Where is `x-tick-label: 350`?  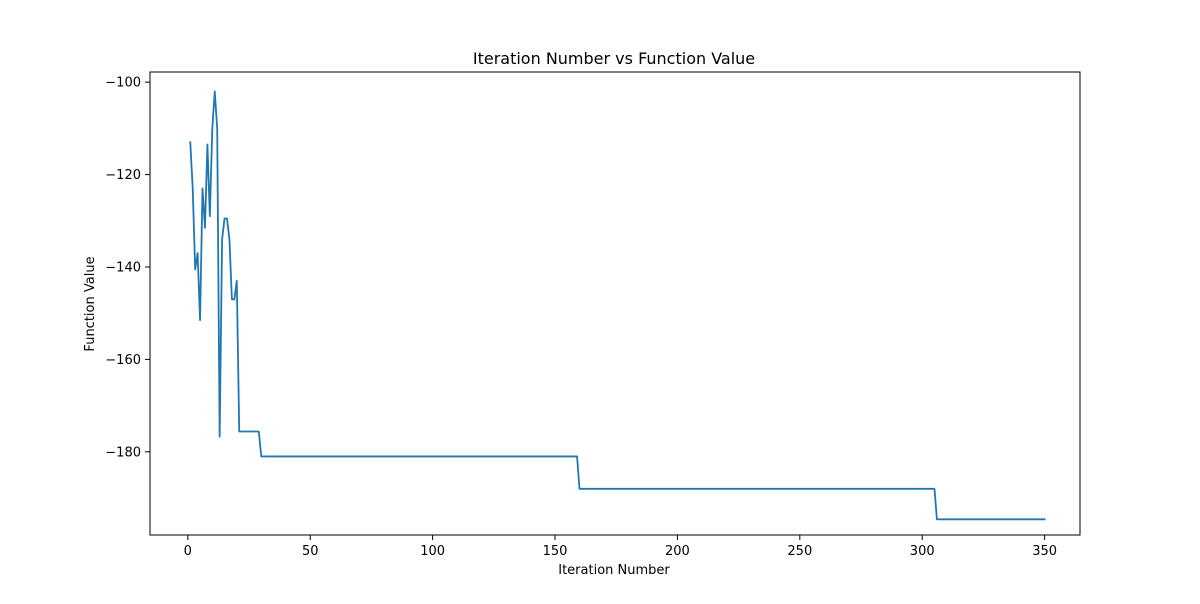 x-tick-label: 350 is located at coordinates (1044, 551).